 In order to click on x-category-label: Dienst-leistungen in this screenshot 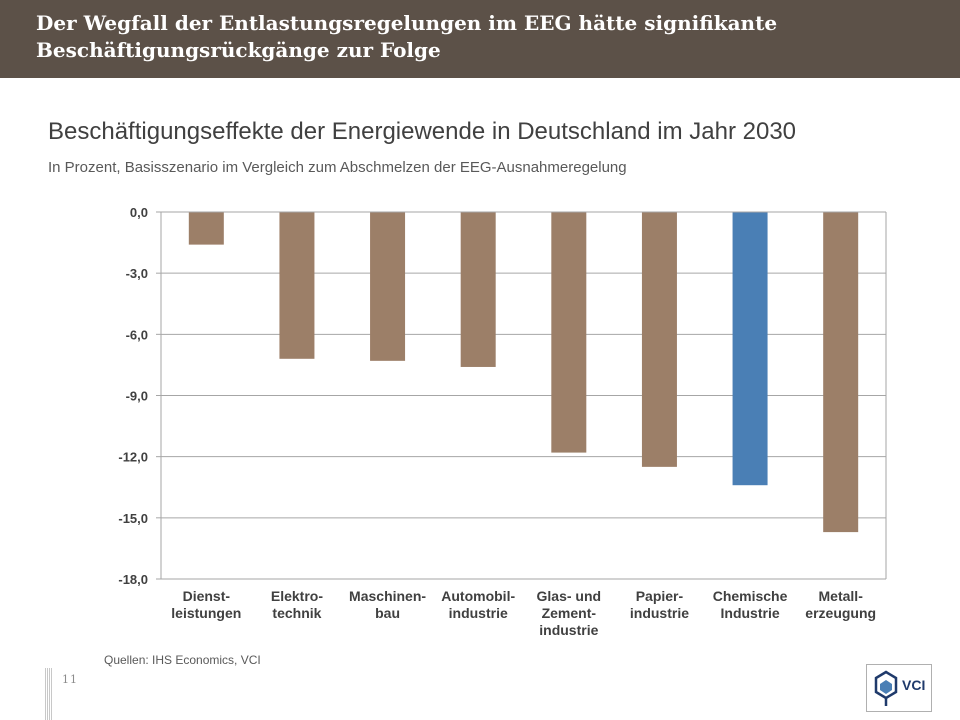, I will do `click(206, 604)`.